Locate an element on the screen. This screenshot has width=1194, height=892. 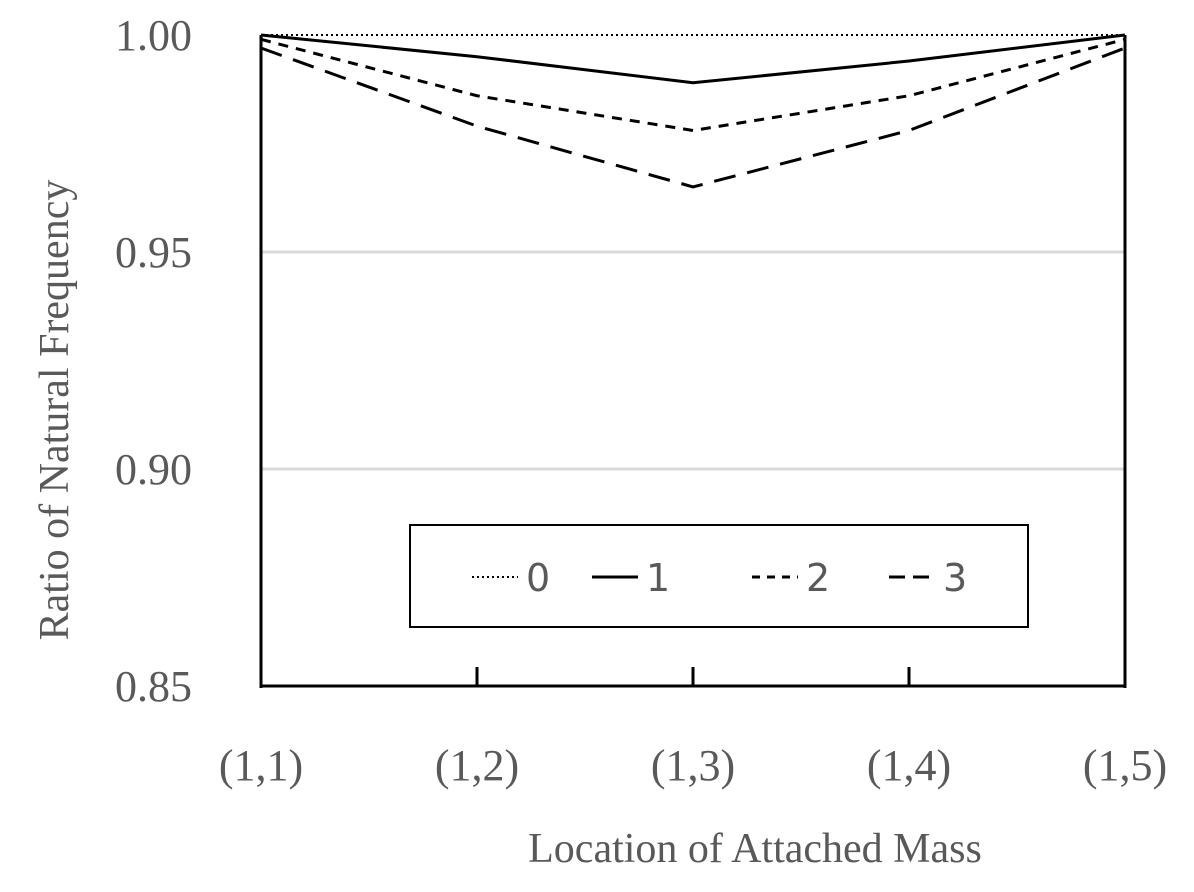
y-tick-label: 0.90 is located at coordinates (153, 469).